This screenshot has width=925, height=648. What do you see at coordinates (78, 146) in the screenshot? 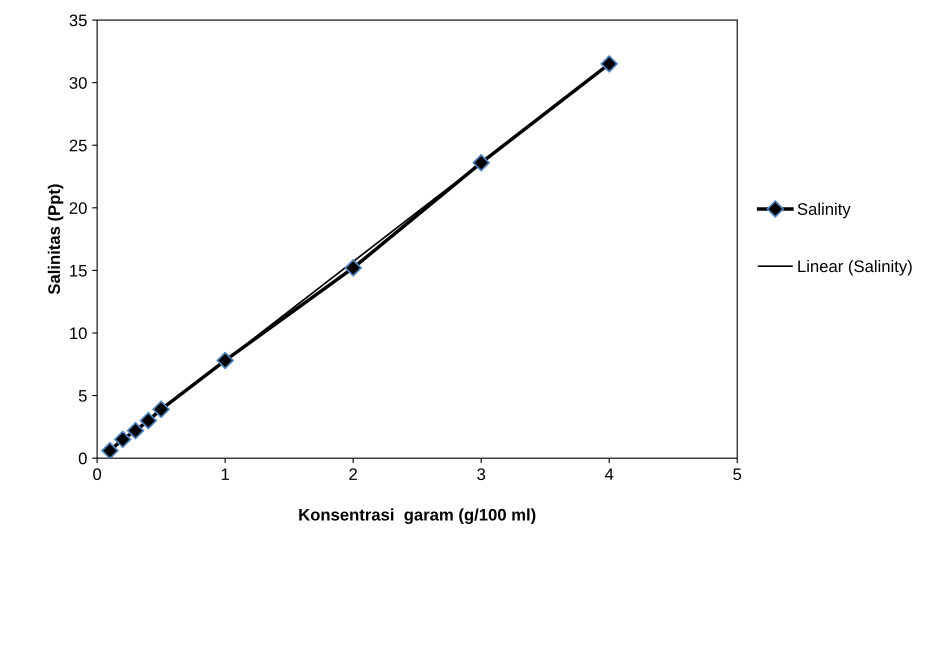
I see `y-tick-label: 25` at bounding box center [78, 146].